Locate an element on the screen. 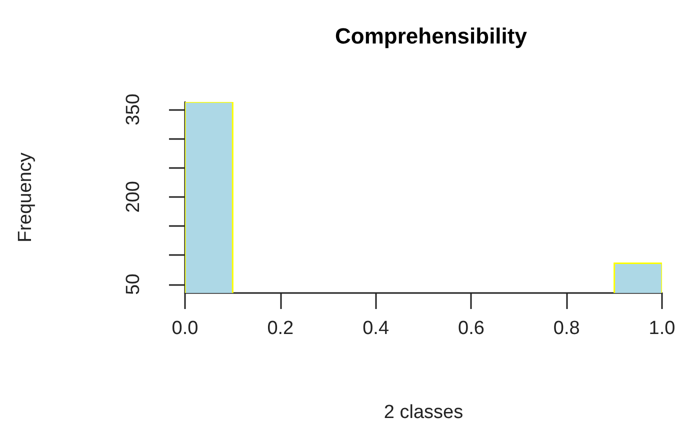 The image size is (694, 442). x-tick-label: 0.4 is located at coordinates (376, 328).